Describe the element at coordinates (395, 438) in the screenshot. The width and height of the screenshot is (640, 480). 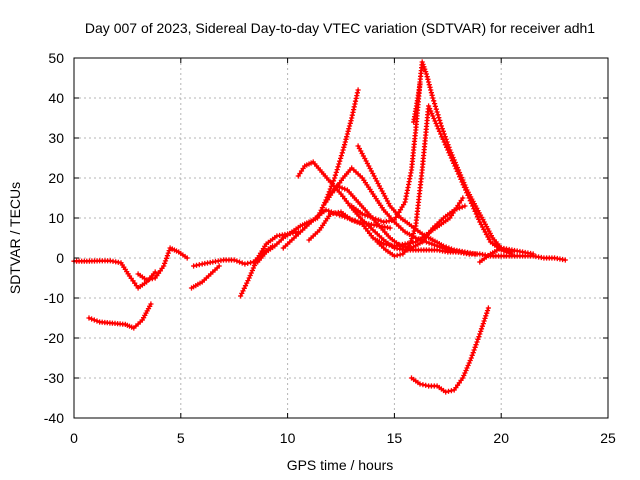
I see `x-tick-label: 15` at that location.